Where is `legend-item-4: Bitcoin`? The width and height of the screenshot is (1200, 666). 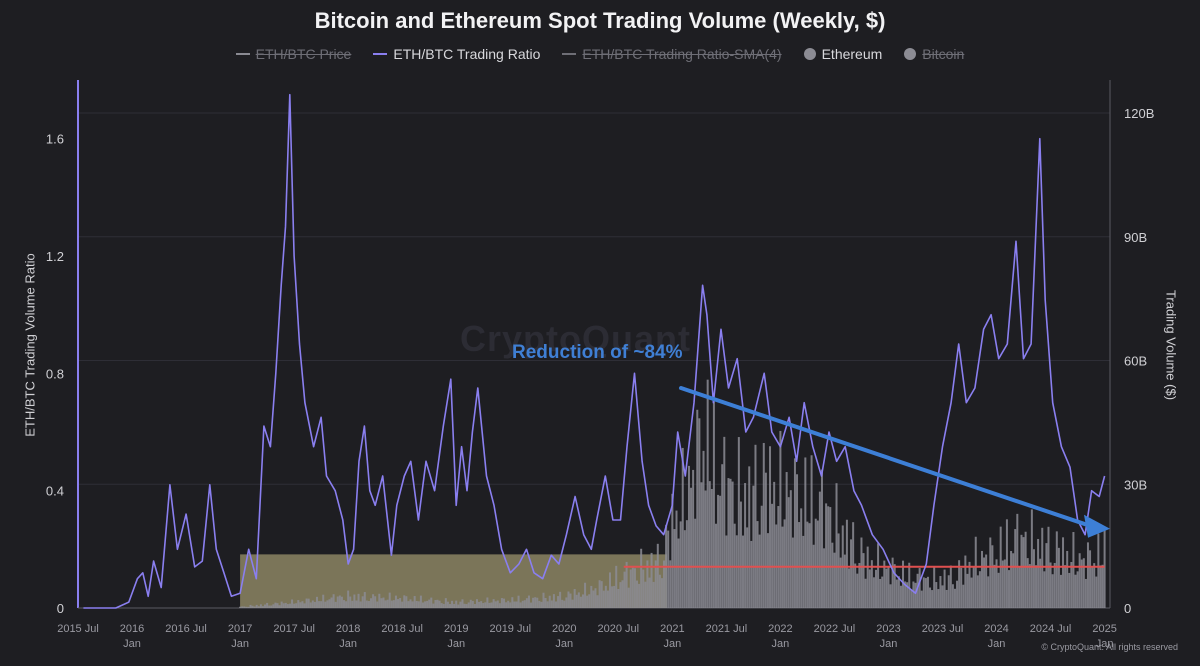 legend-item-4: Bitcoin is located at coordinates (934, 54).